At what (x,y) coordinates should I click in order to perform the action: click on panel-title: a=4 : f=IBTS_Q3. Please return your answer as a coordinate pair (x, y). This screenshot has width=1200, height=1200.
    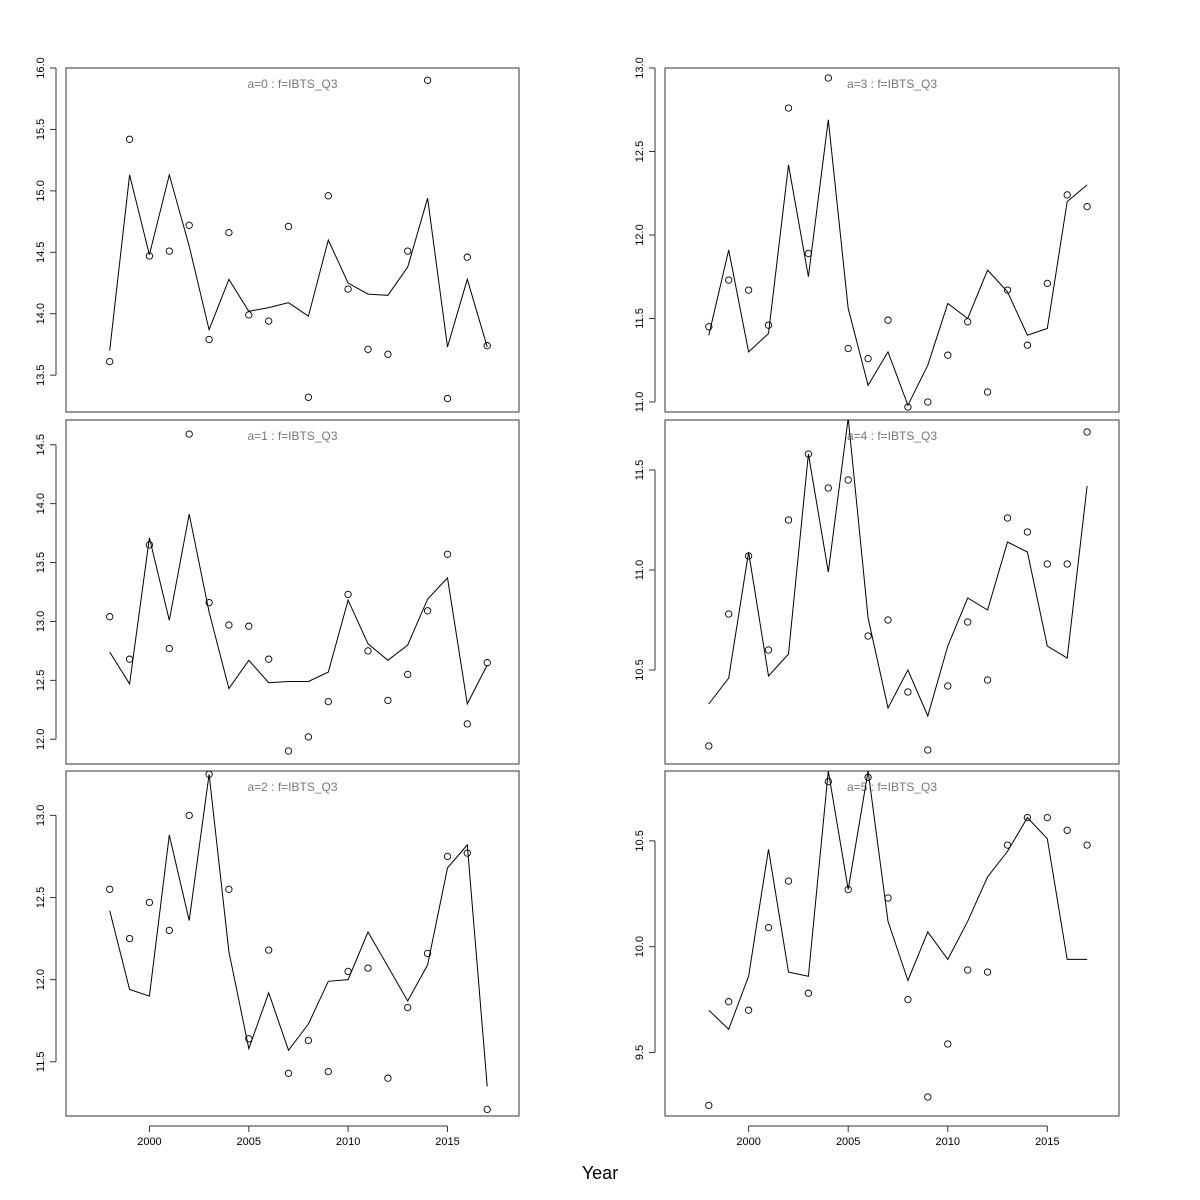
    Looking at the image, I should click on (892, 436).